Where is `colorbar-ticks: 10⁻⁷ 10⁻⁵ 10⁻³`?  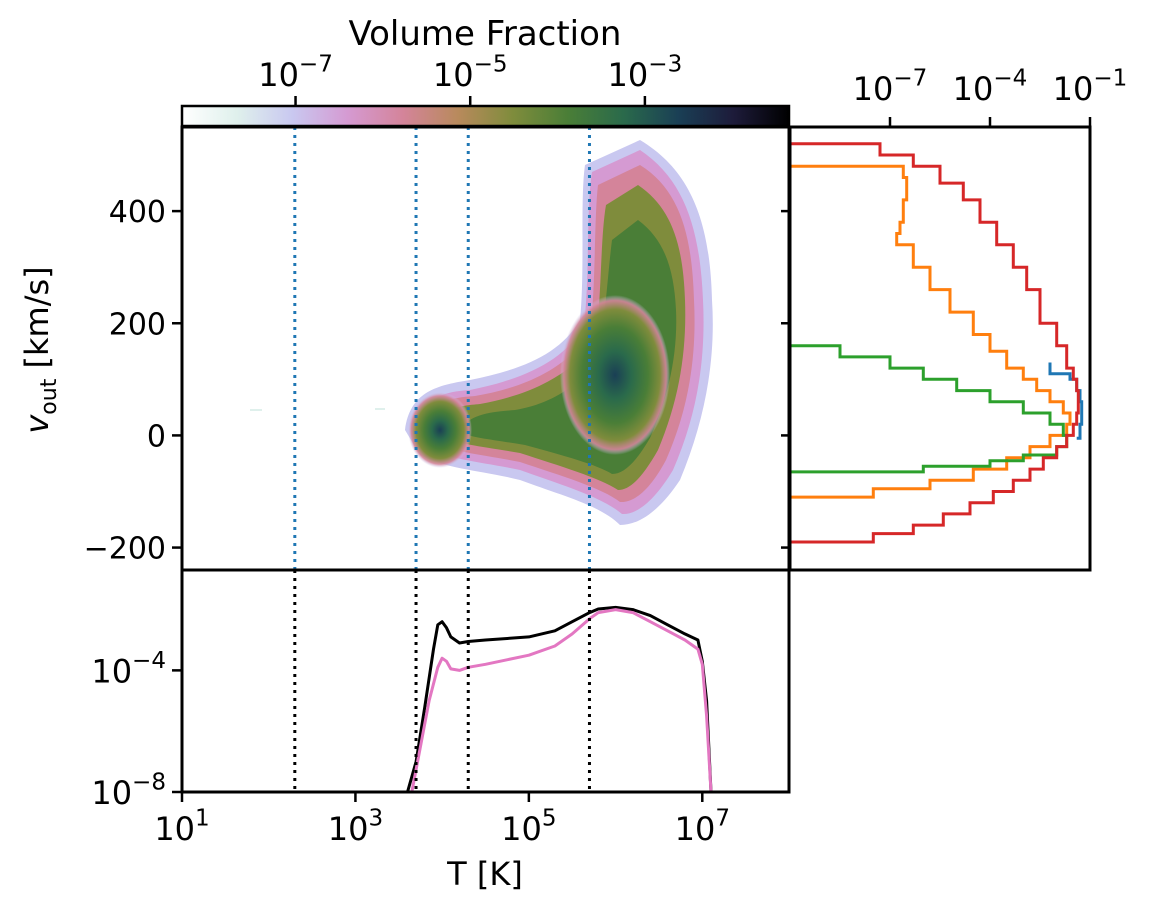 colorbar-ticks: 10⁻⁷ 10⁻⁵ 10⁻³ is located at coordinates (470, 79).